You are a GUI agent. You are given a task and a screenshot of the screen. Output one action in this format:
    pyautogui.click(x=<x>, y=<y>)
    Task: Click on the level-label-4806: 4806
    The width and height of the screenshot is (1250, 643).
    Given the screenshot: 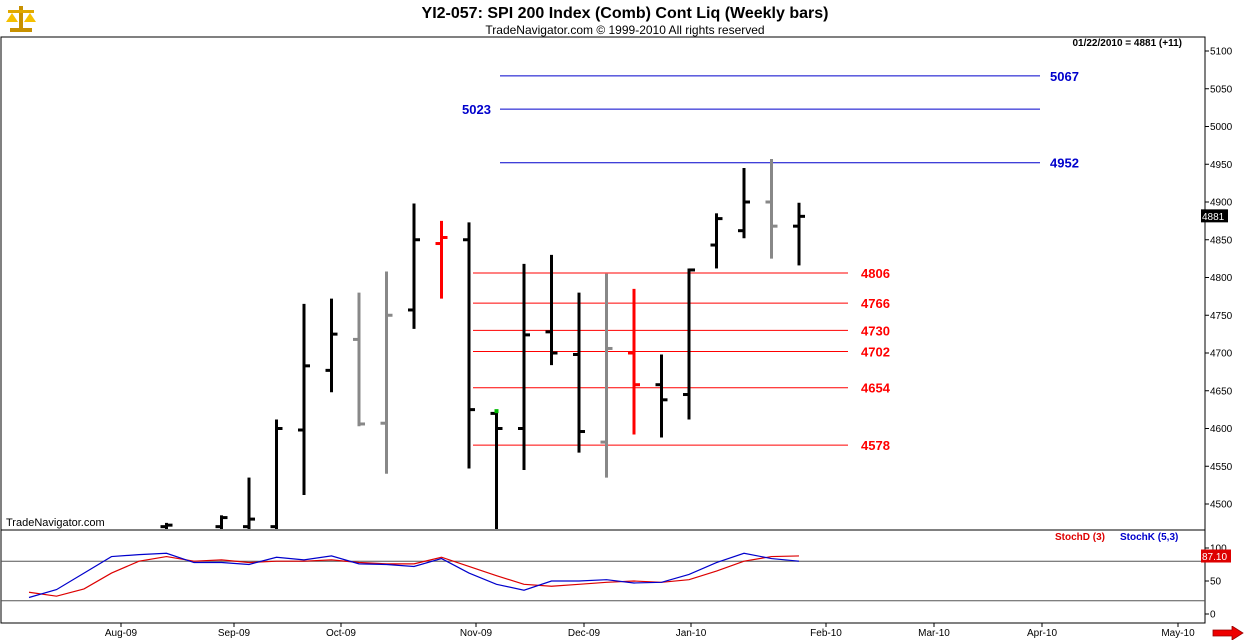 What is the action you would take?
    pyautogui.click(x=875, y=273)
    